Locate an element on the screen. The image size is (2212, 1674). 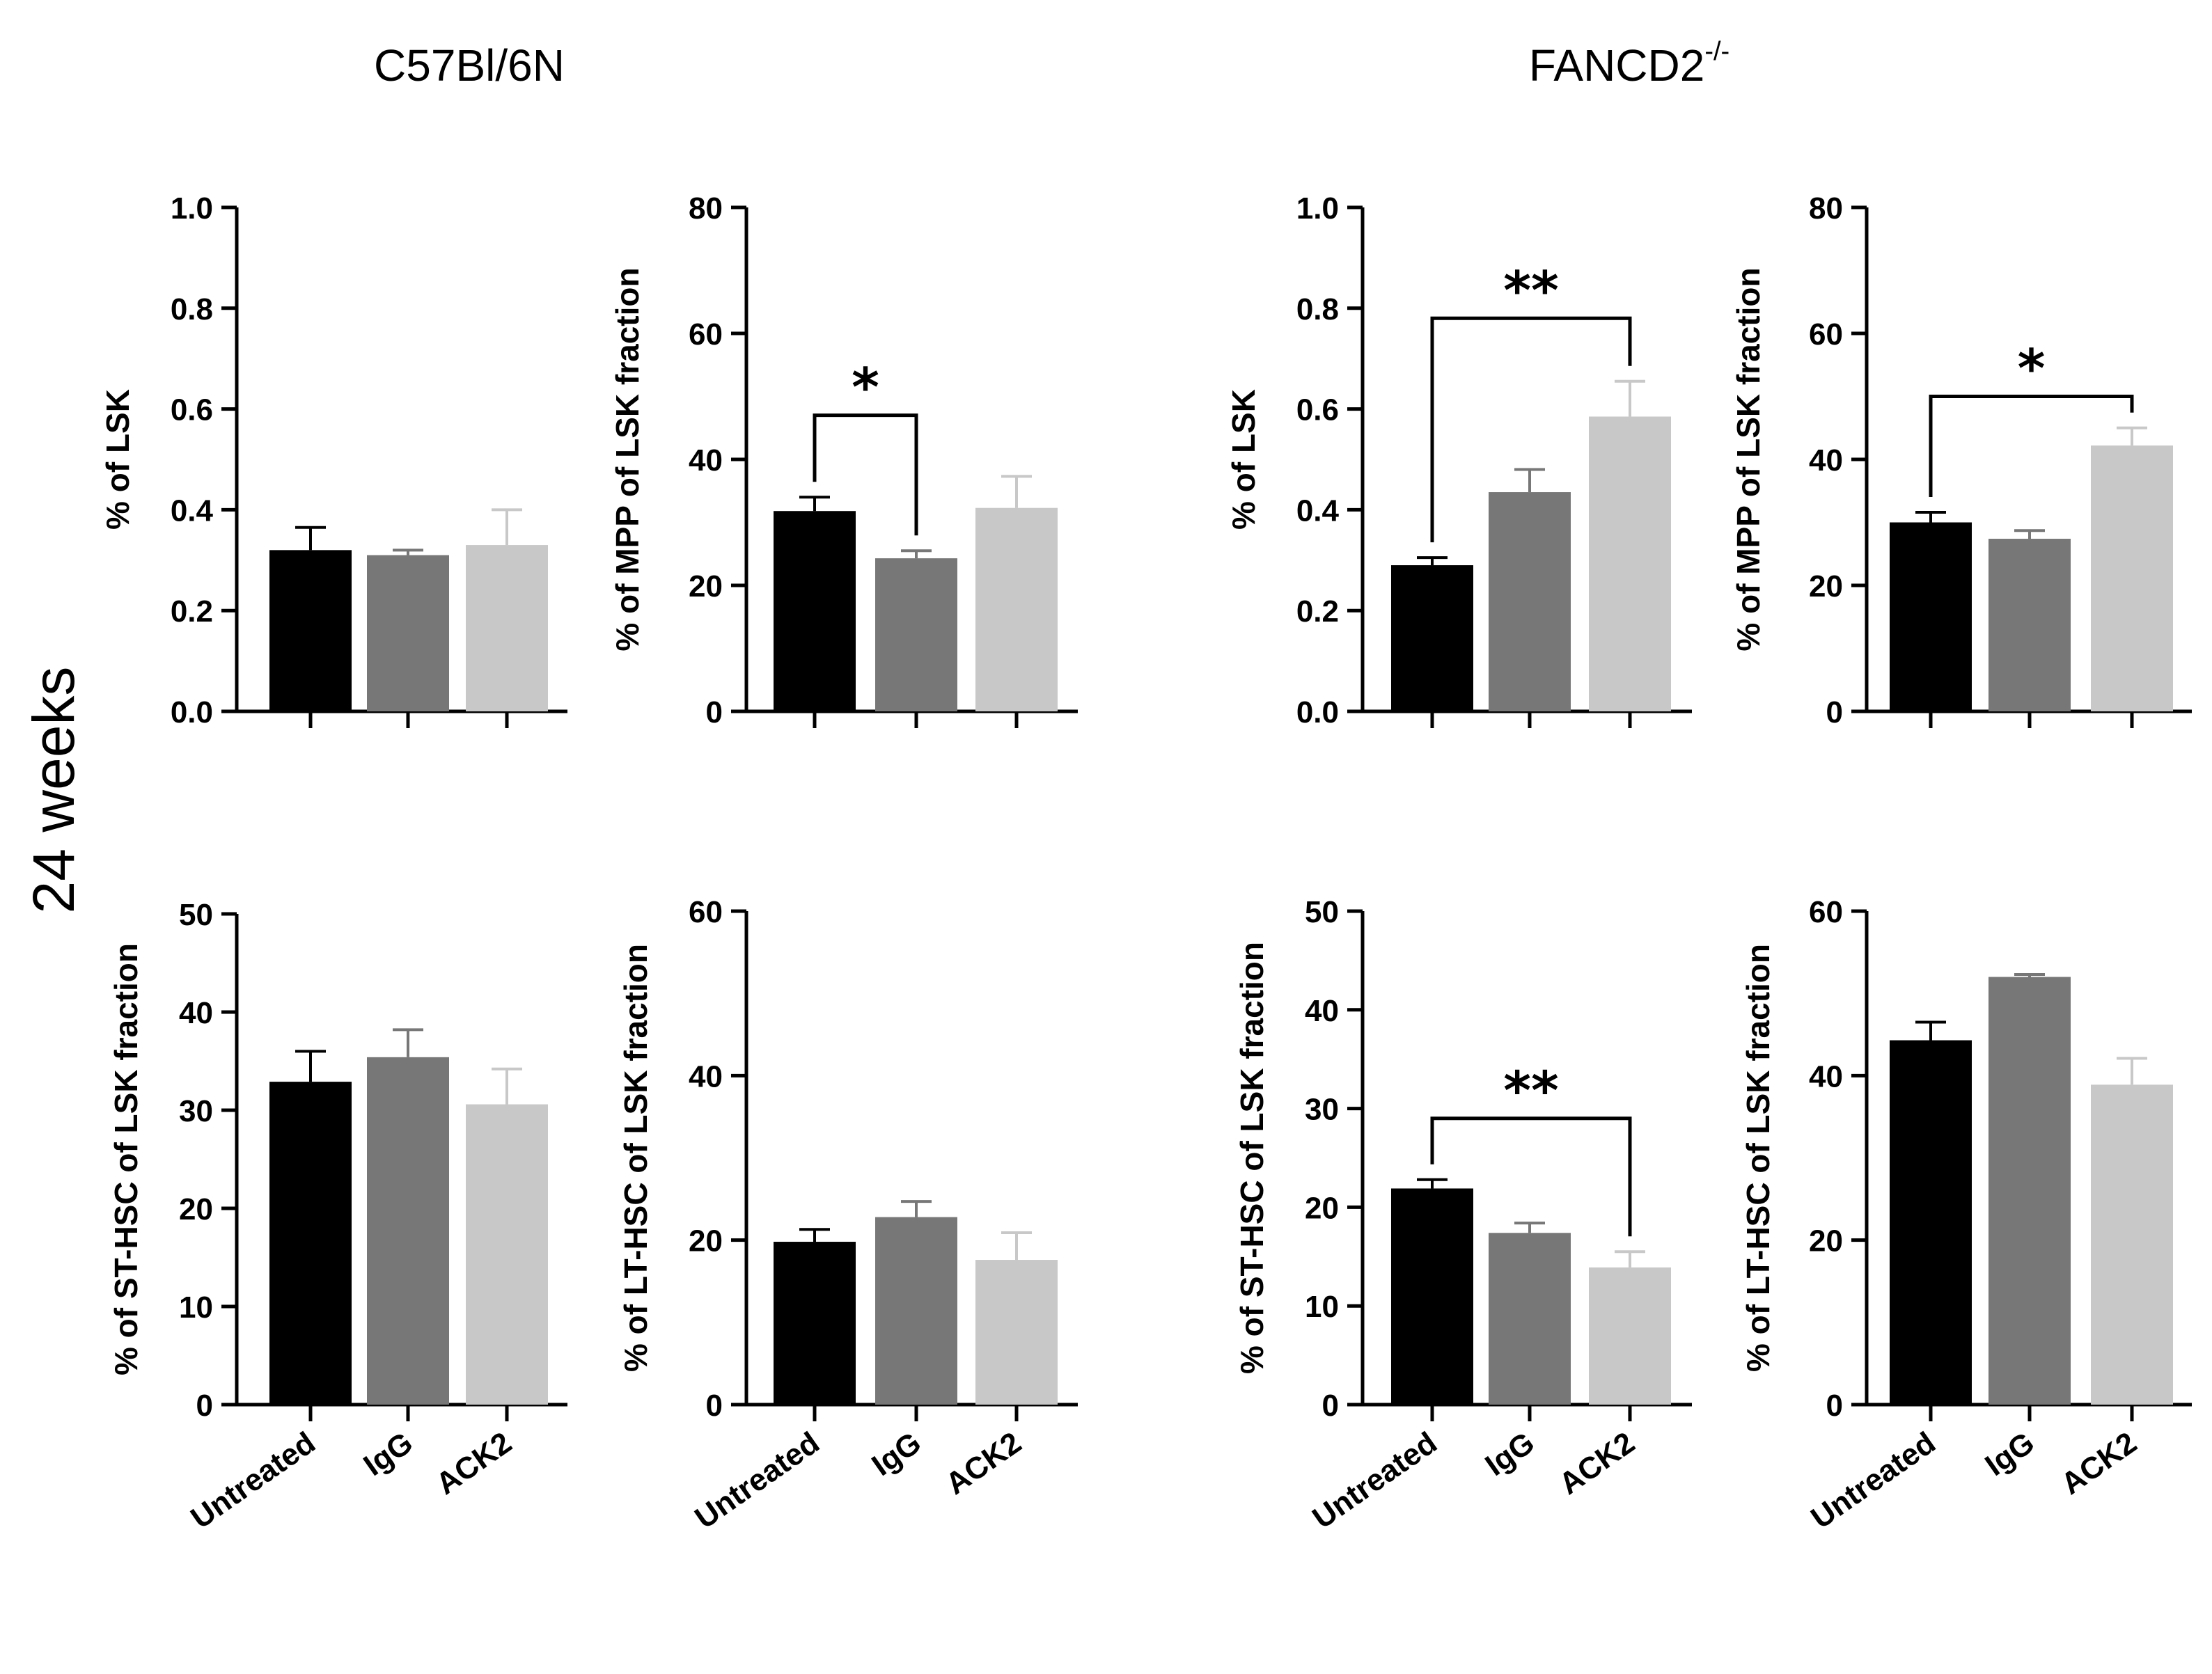
y-axis-label: % of ST-HSC of LSK fraction is located at coordinates (126, 1159).